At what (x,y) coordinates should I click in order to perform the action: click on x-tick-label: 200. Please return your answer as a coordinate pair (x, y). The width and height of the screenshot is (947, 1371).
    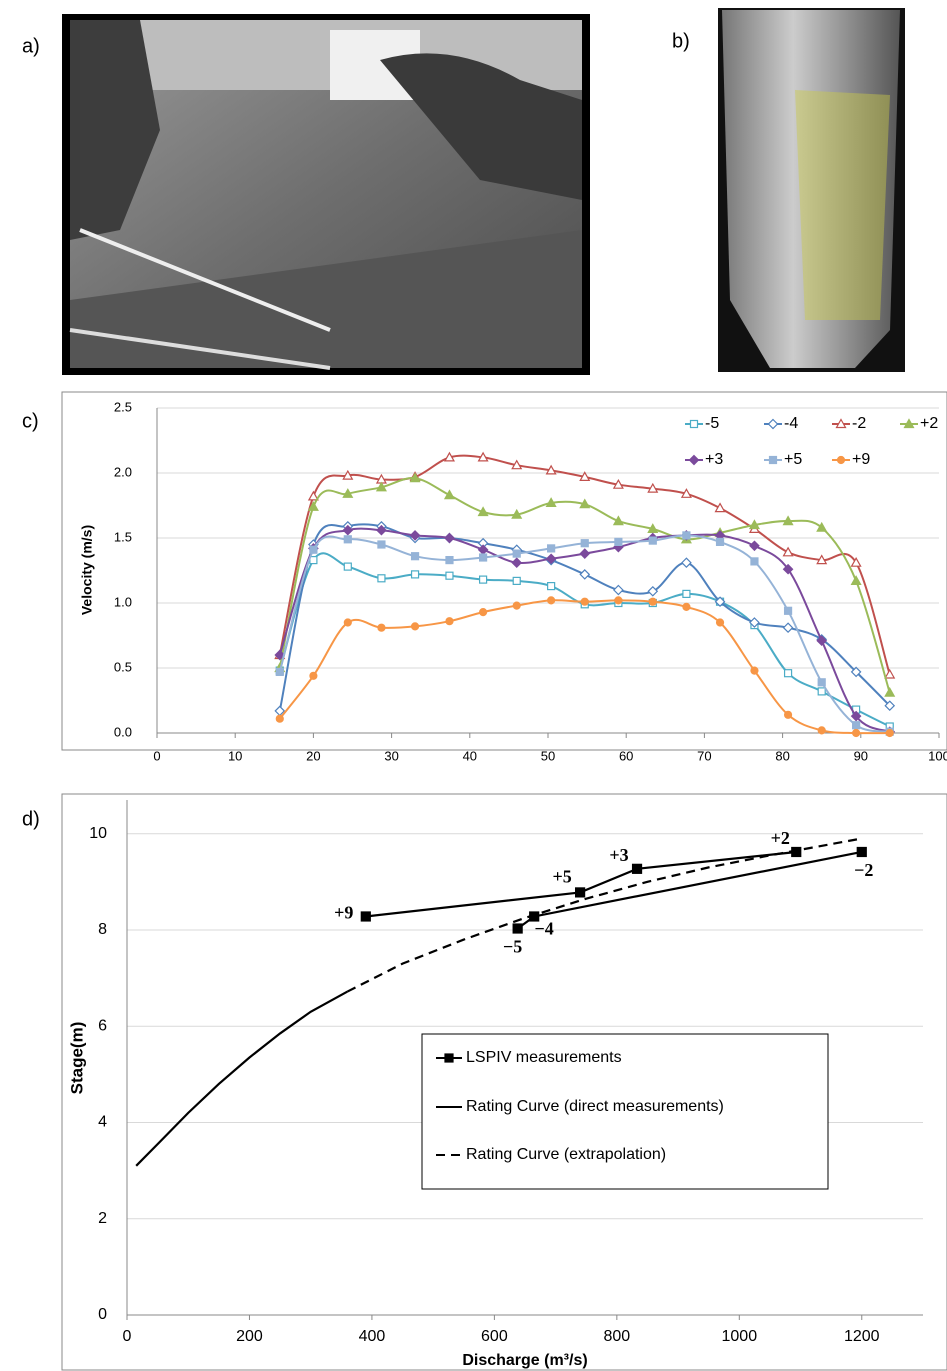
    Looking at the image, I should click on (249, 1336).